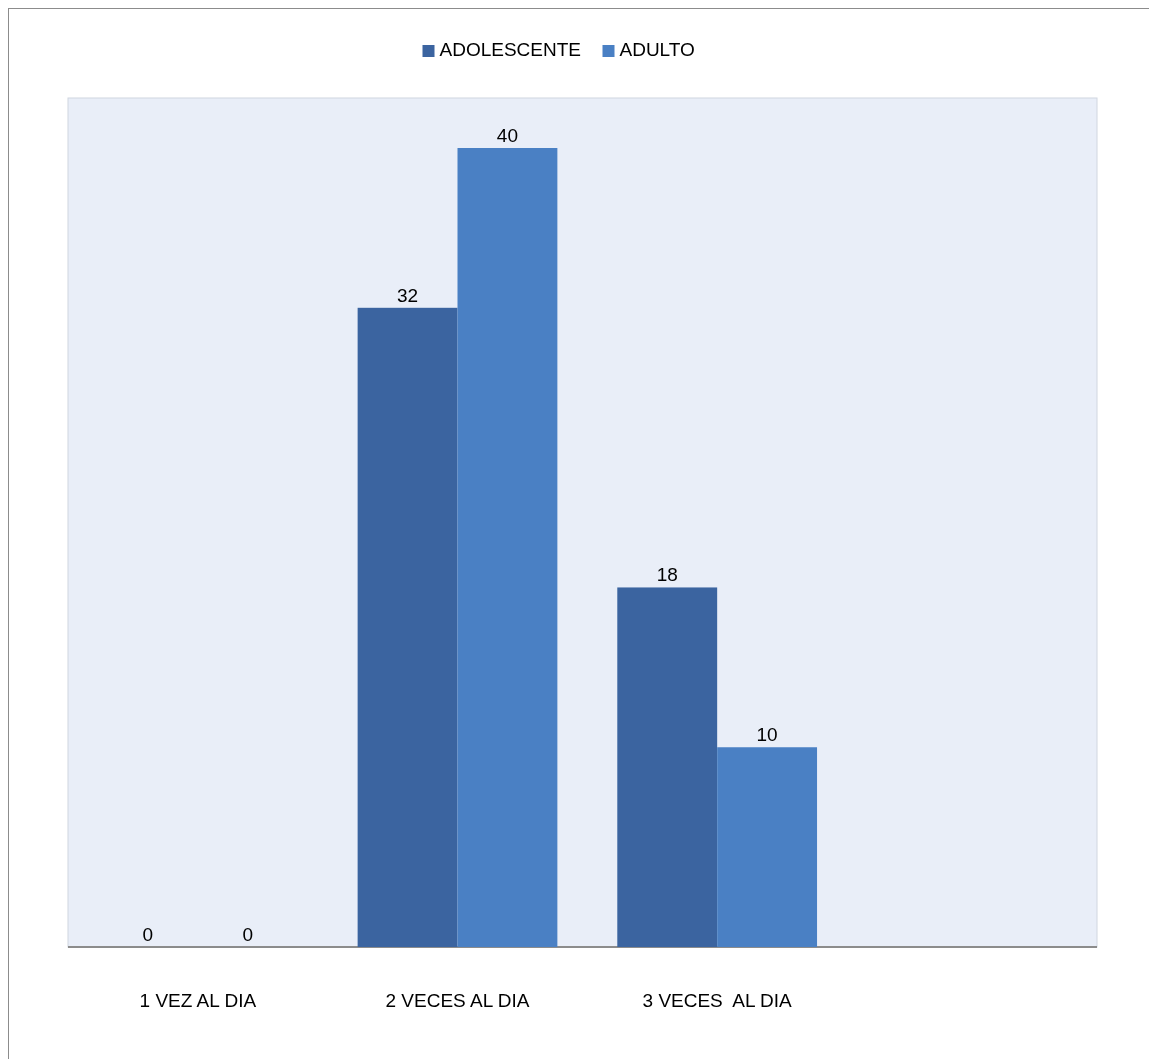  What do you see at coordinates (198, 1000) in the screenshot?
I see `x-tick-label: 1 VEZ AL DIA` at bounding box center [198, 1000].